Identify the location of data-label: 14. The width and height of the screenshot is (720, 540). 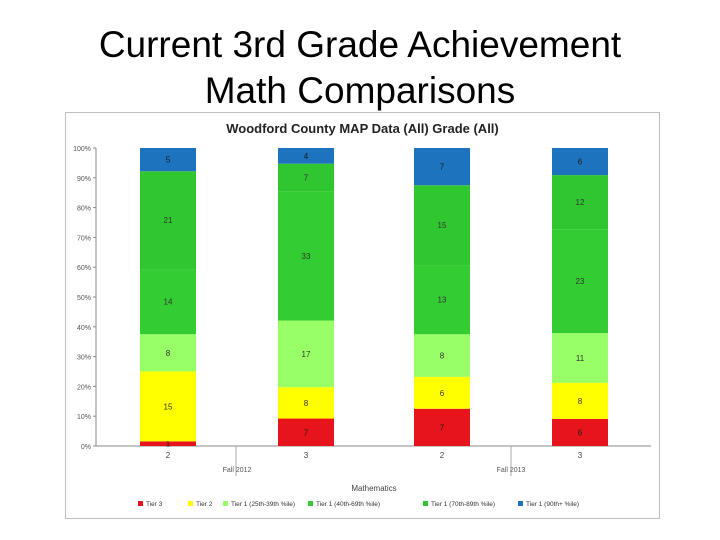
(168, 302).